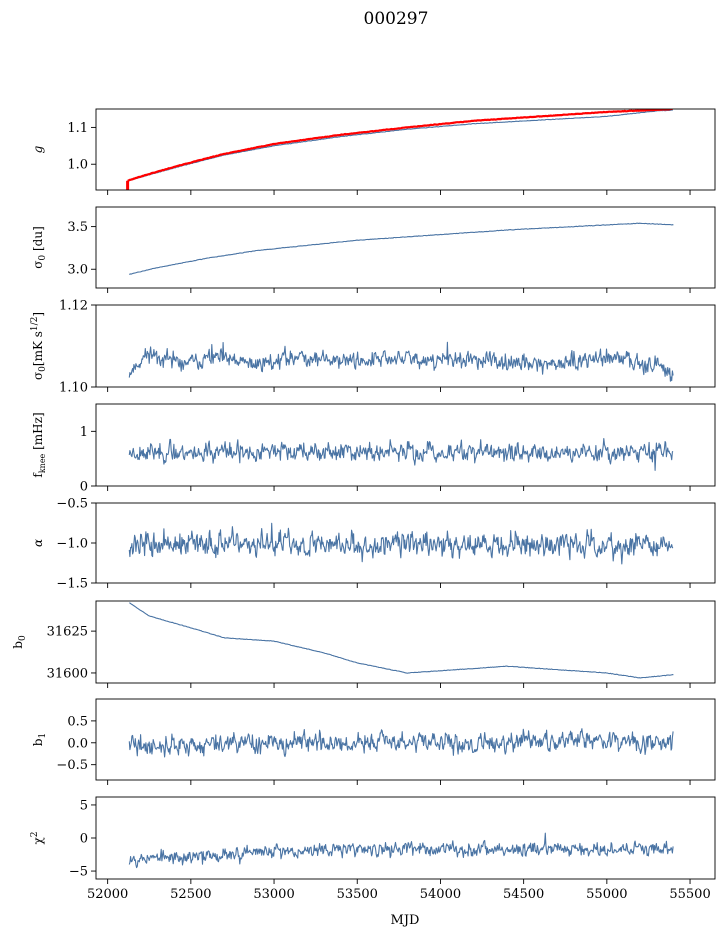  I want to click on axes-frame-sigma0-mks, so click(405, 346).